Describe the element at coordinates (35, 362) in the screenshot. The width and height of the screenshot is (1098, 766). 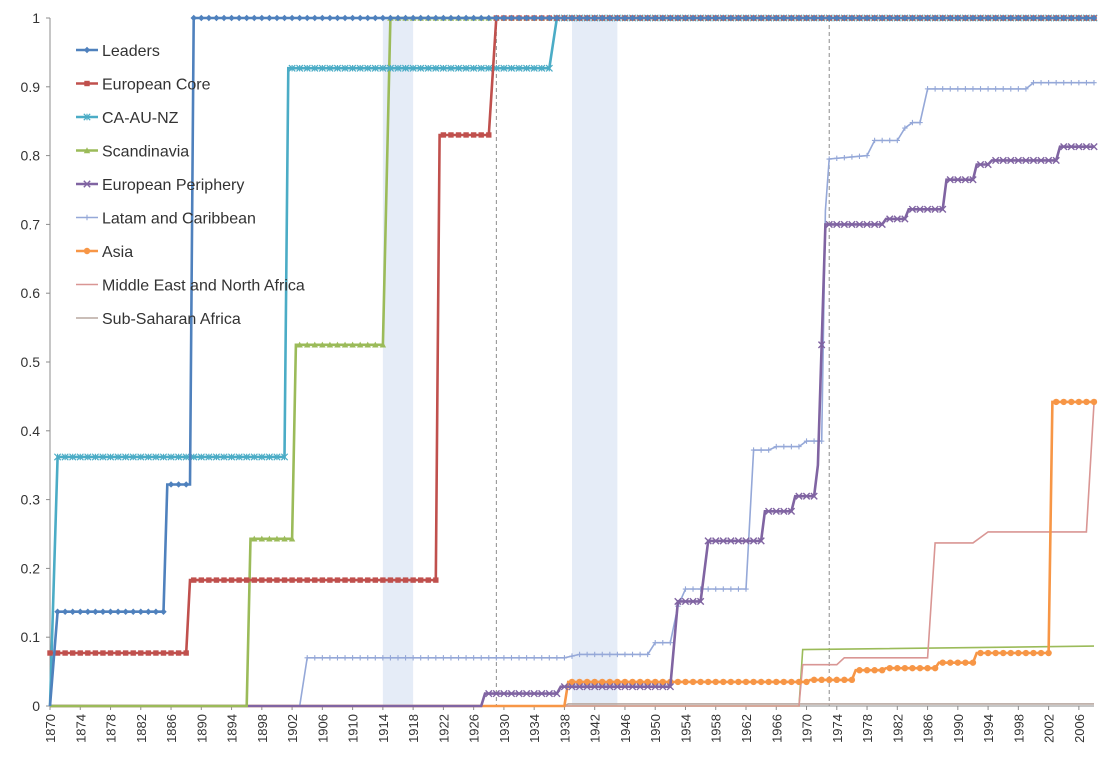
I see `y-axis-labels: 0 0.1 0.2 0.3 0.4 0.5 0.6 0.7 0.8 0.9 1` at that location.